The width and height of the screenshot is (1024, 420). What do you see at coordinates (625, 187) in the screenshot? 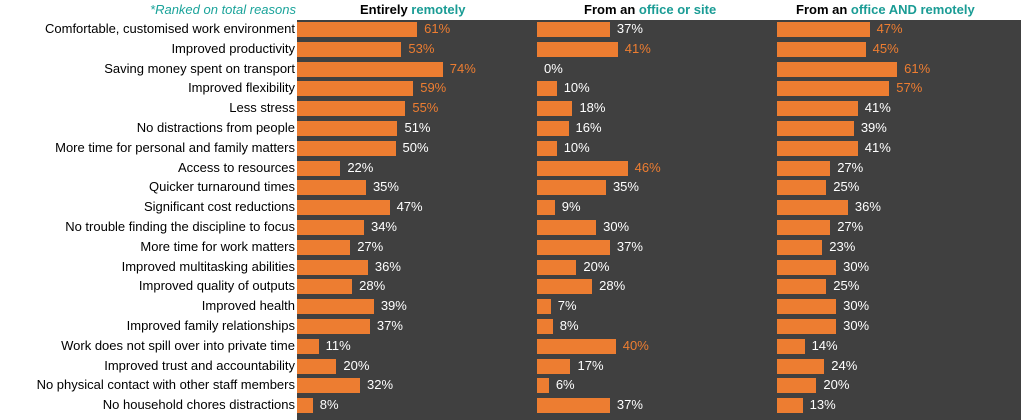
I see `value-label: 35%` at bounding box center [625, 187].